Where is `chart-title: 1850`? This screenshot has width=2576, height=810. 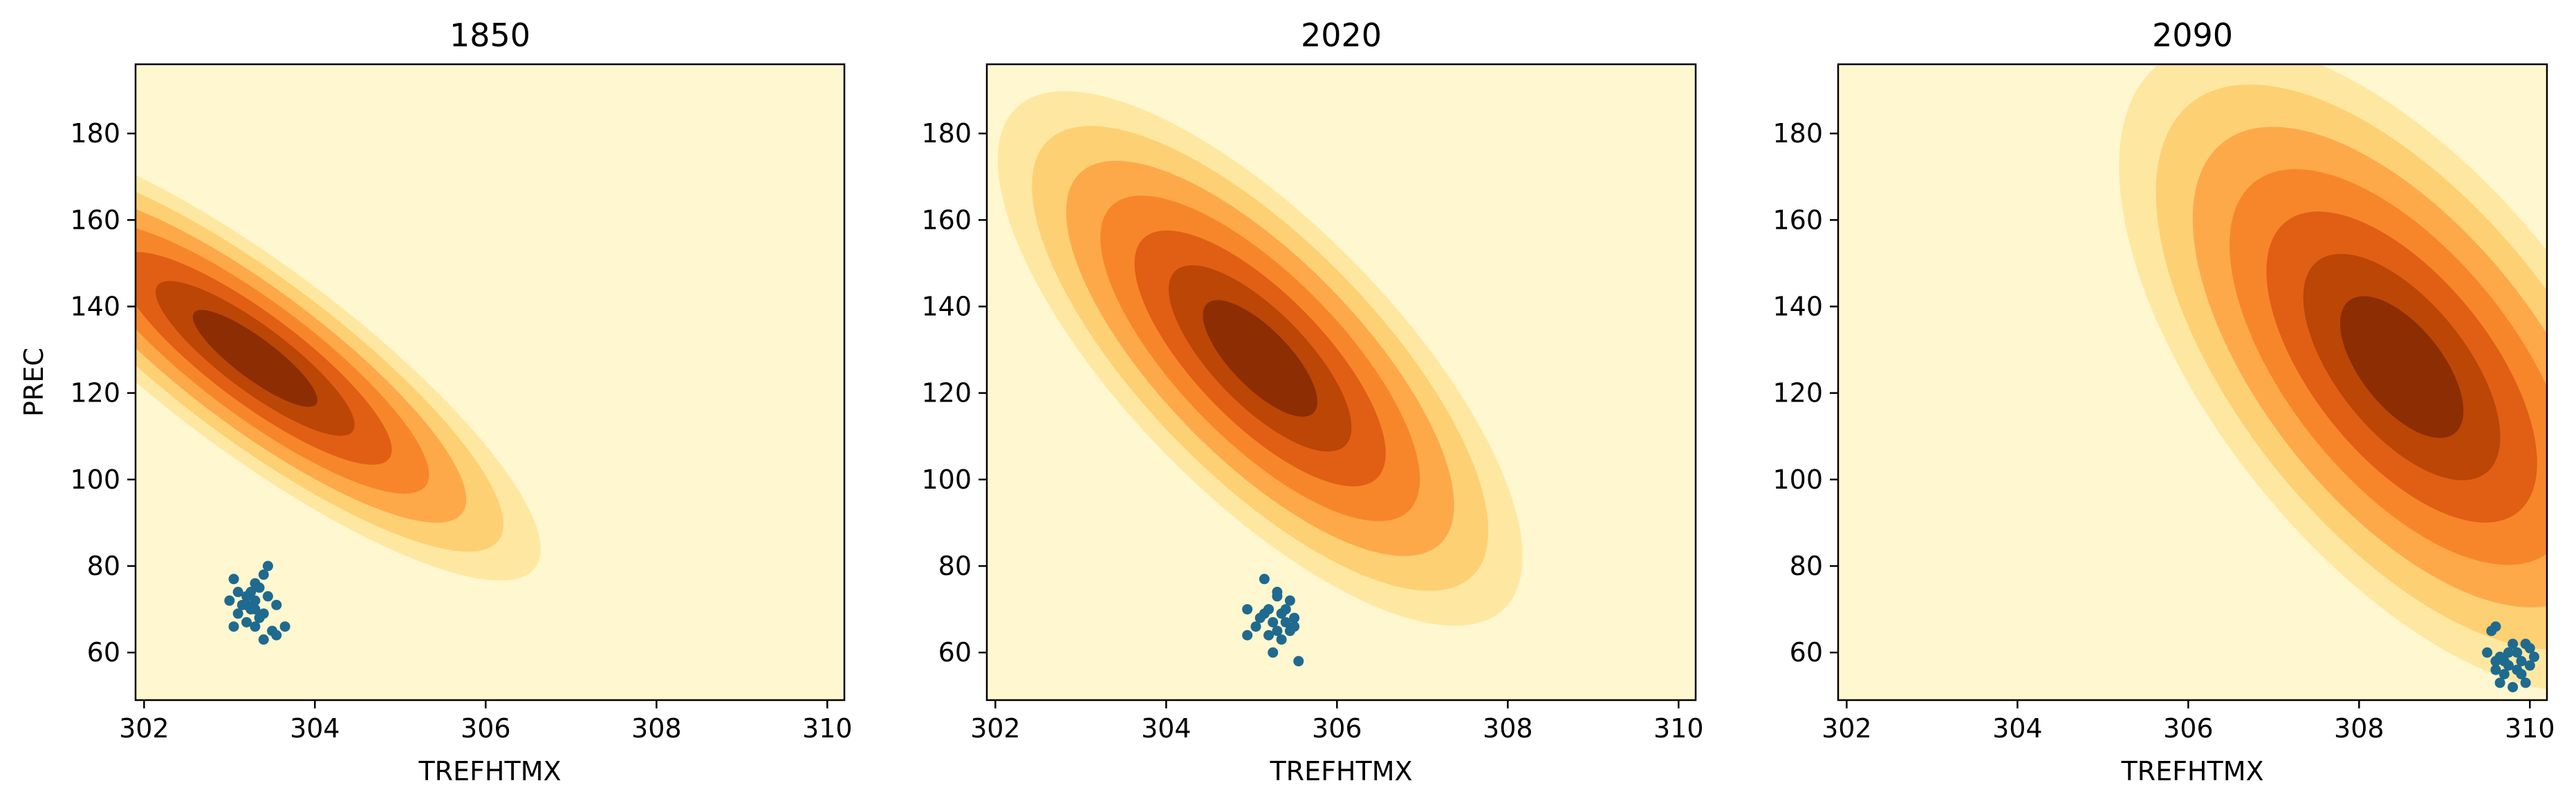
chart-title: 1850 is located at coordinates (490, 35).